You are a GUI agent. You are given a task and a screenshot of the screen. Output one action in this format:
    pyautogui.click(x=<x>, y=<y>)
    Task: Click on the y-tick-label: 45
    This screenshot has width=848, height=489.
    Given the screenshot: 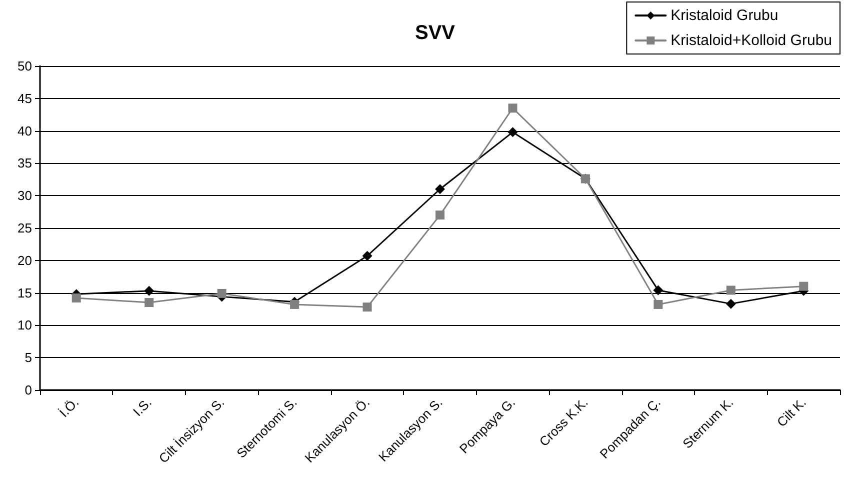 What is the action you would take?
    pyautogui.click(x=25, y=98)
    